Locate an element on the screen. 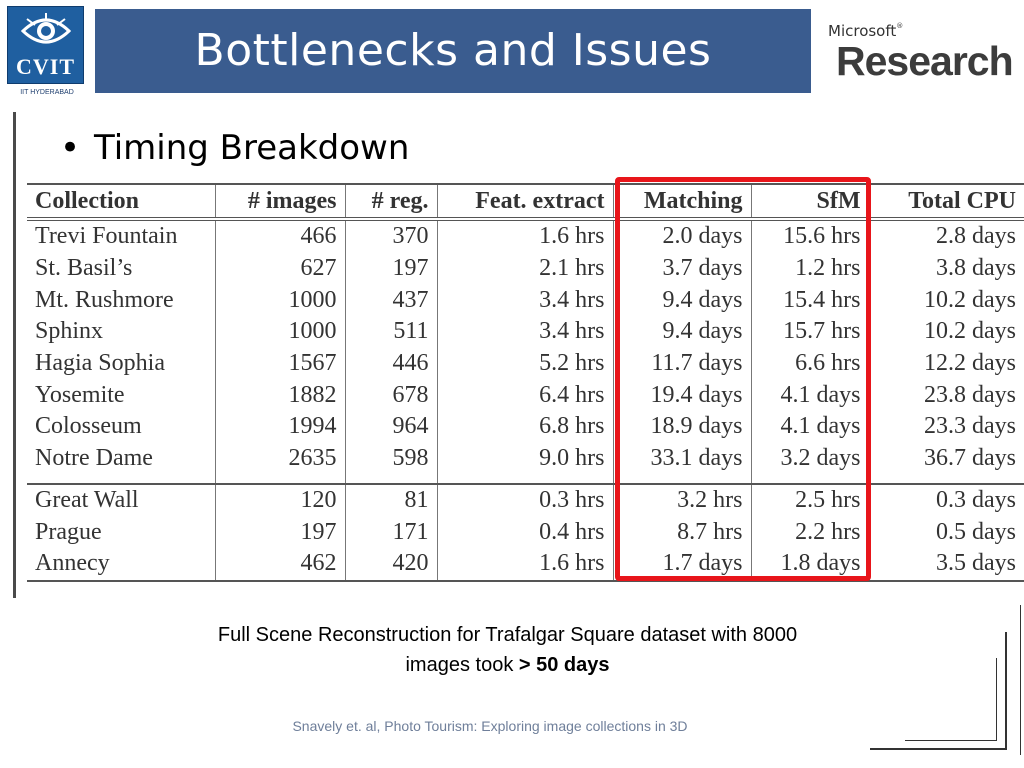  table-cell: Hagia Sophia is located at coordinates (100, 363).